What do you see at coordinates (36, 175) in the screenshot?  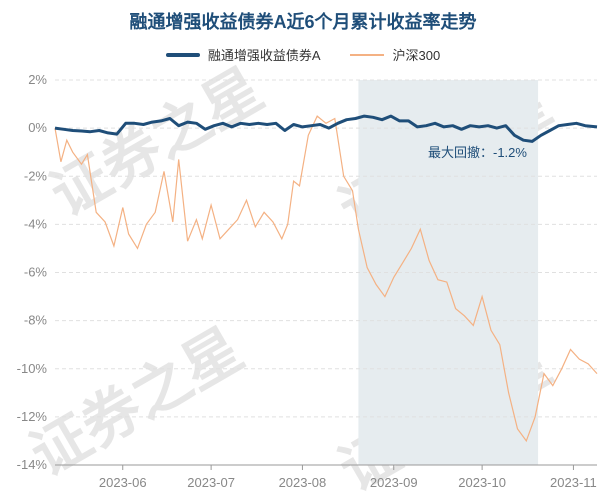 I see `y-tick-label: -2%` at bounding box center [36, 175].